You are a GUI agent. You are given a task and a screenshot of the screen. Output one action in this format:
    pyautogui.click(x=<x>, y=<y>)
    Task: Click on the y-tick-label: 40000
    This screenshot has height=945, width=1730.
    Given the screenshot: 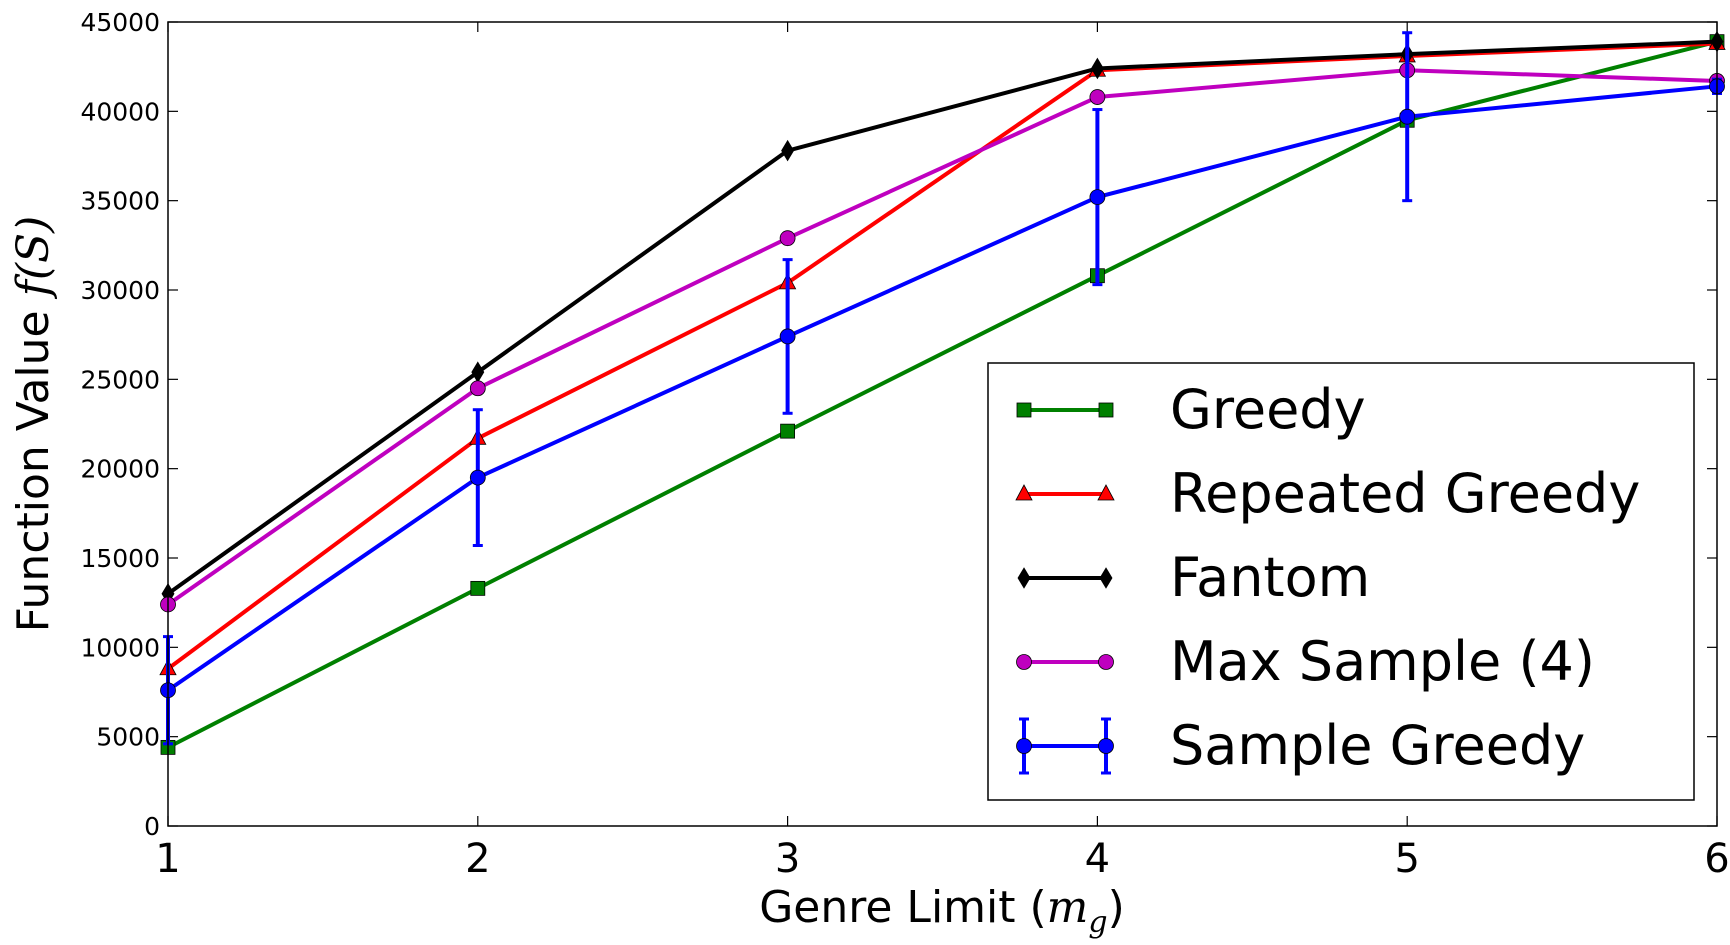 What is the action you would take?
    pyautogui.click(x=120, y=111)
    